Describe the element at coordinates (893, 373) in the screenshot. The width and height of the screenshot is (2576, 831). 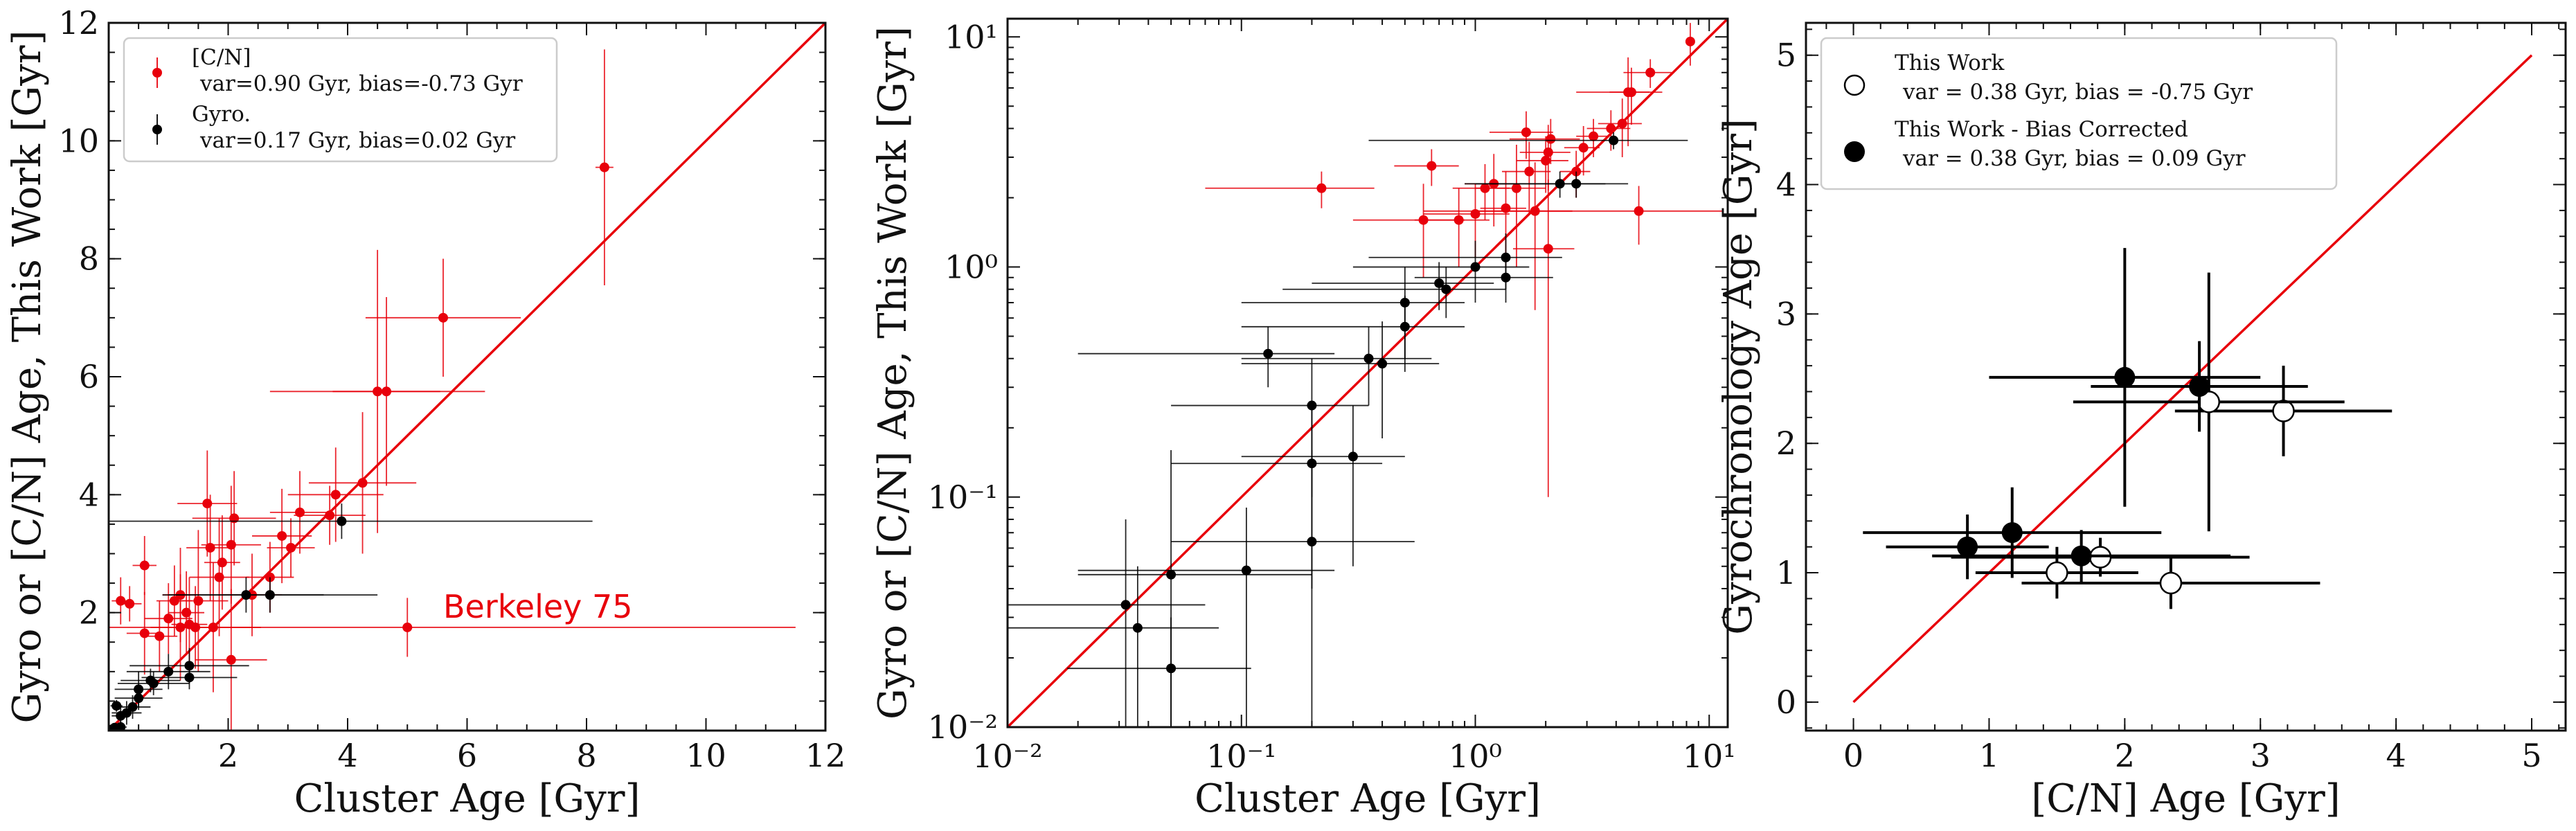
I see `y-axis-label: Gyro or [C/N] Age, This Work [Gyr]` at that location.